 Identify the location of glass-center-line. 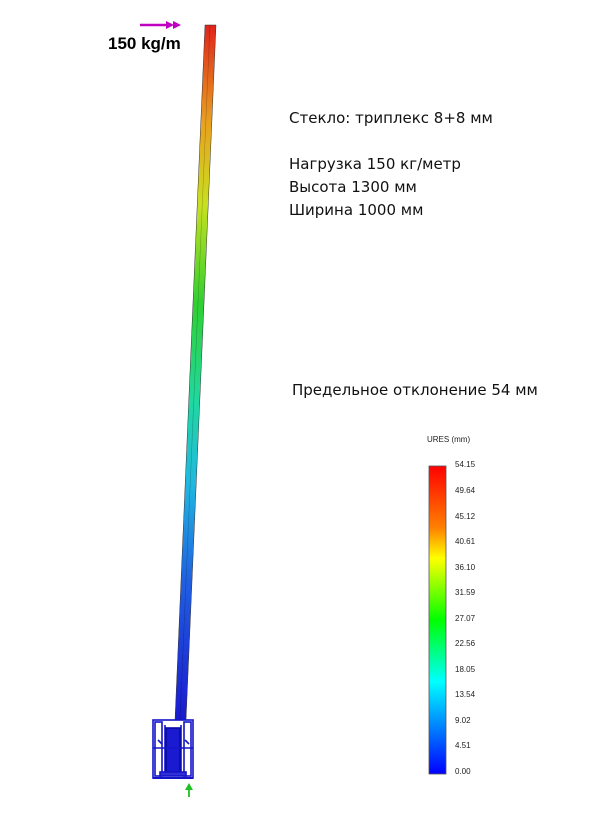
(195, 372).